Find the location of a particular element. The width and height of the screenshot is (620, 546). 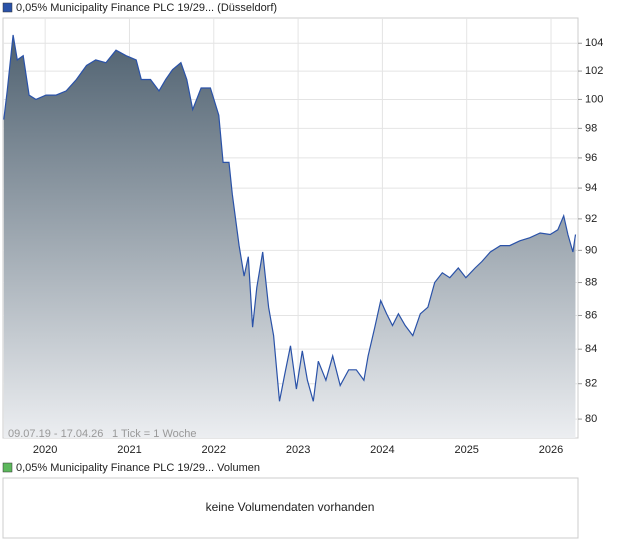

y-tick-label: 94 is located at coordinates (591, 188).